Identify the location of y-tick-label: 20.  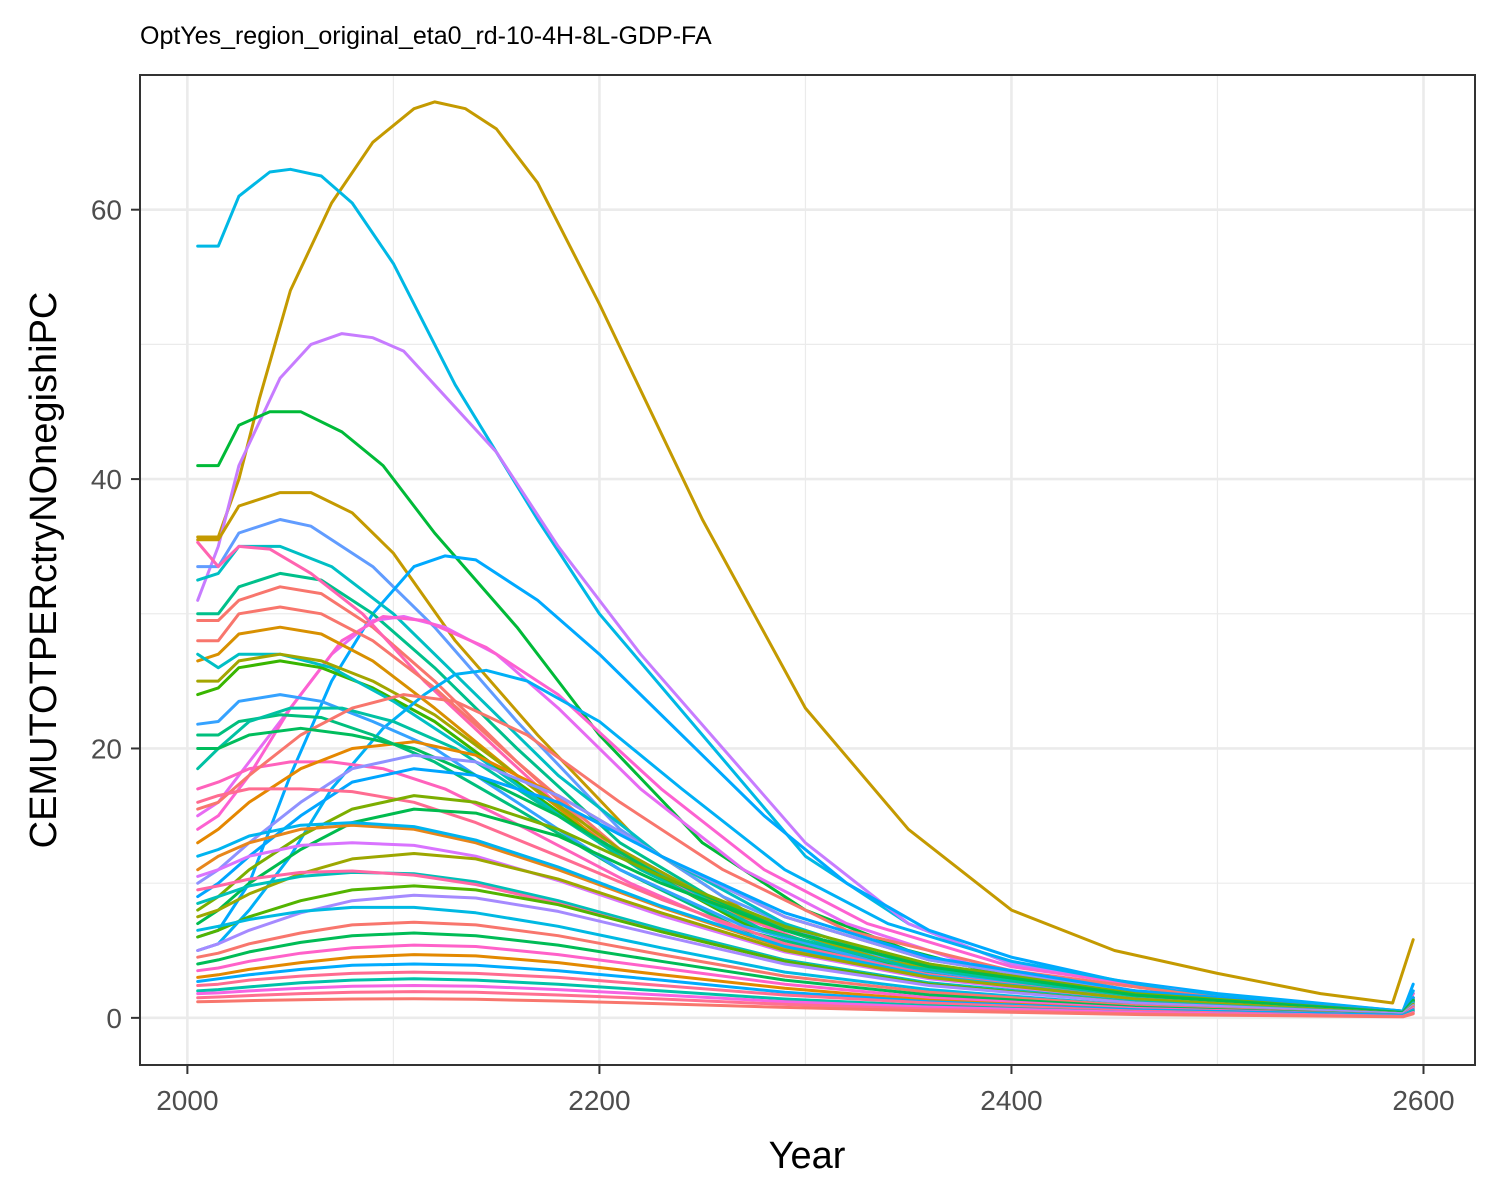
(106, 748).